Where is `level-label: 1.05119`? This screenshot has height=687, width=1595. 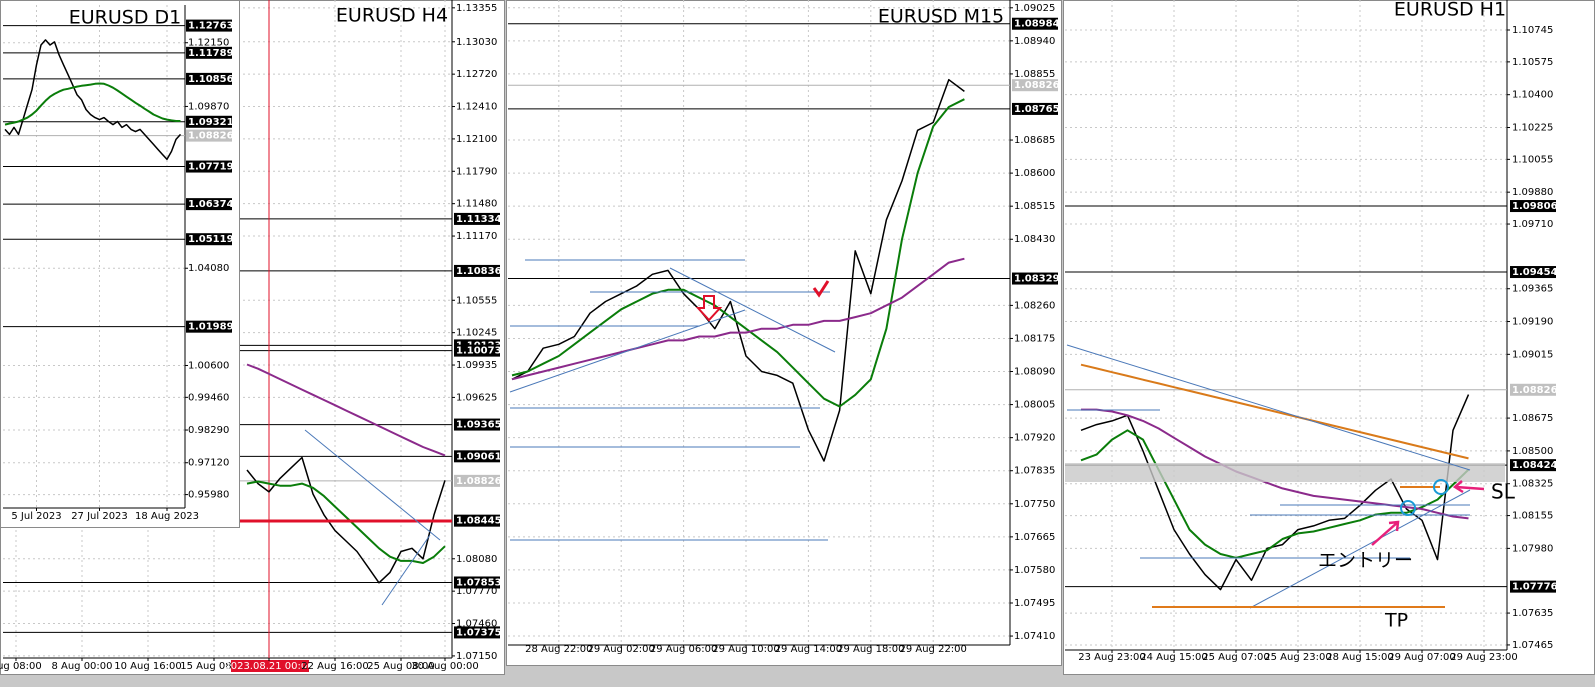
level-label: 1.05119 is located at coordinates (211, 239).